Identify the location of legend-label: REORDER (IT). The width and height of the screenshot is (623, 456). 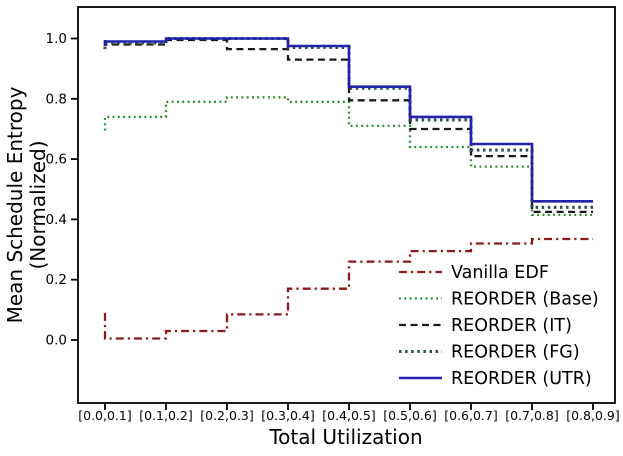
(511, 326).